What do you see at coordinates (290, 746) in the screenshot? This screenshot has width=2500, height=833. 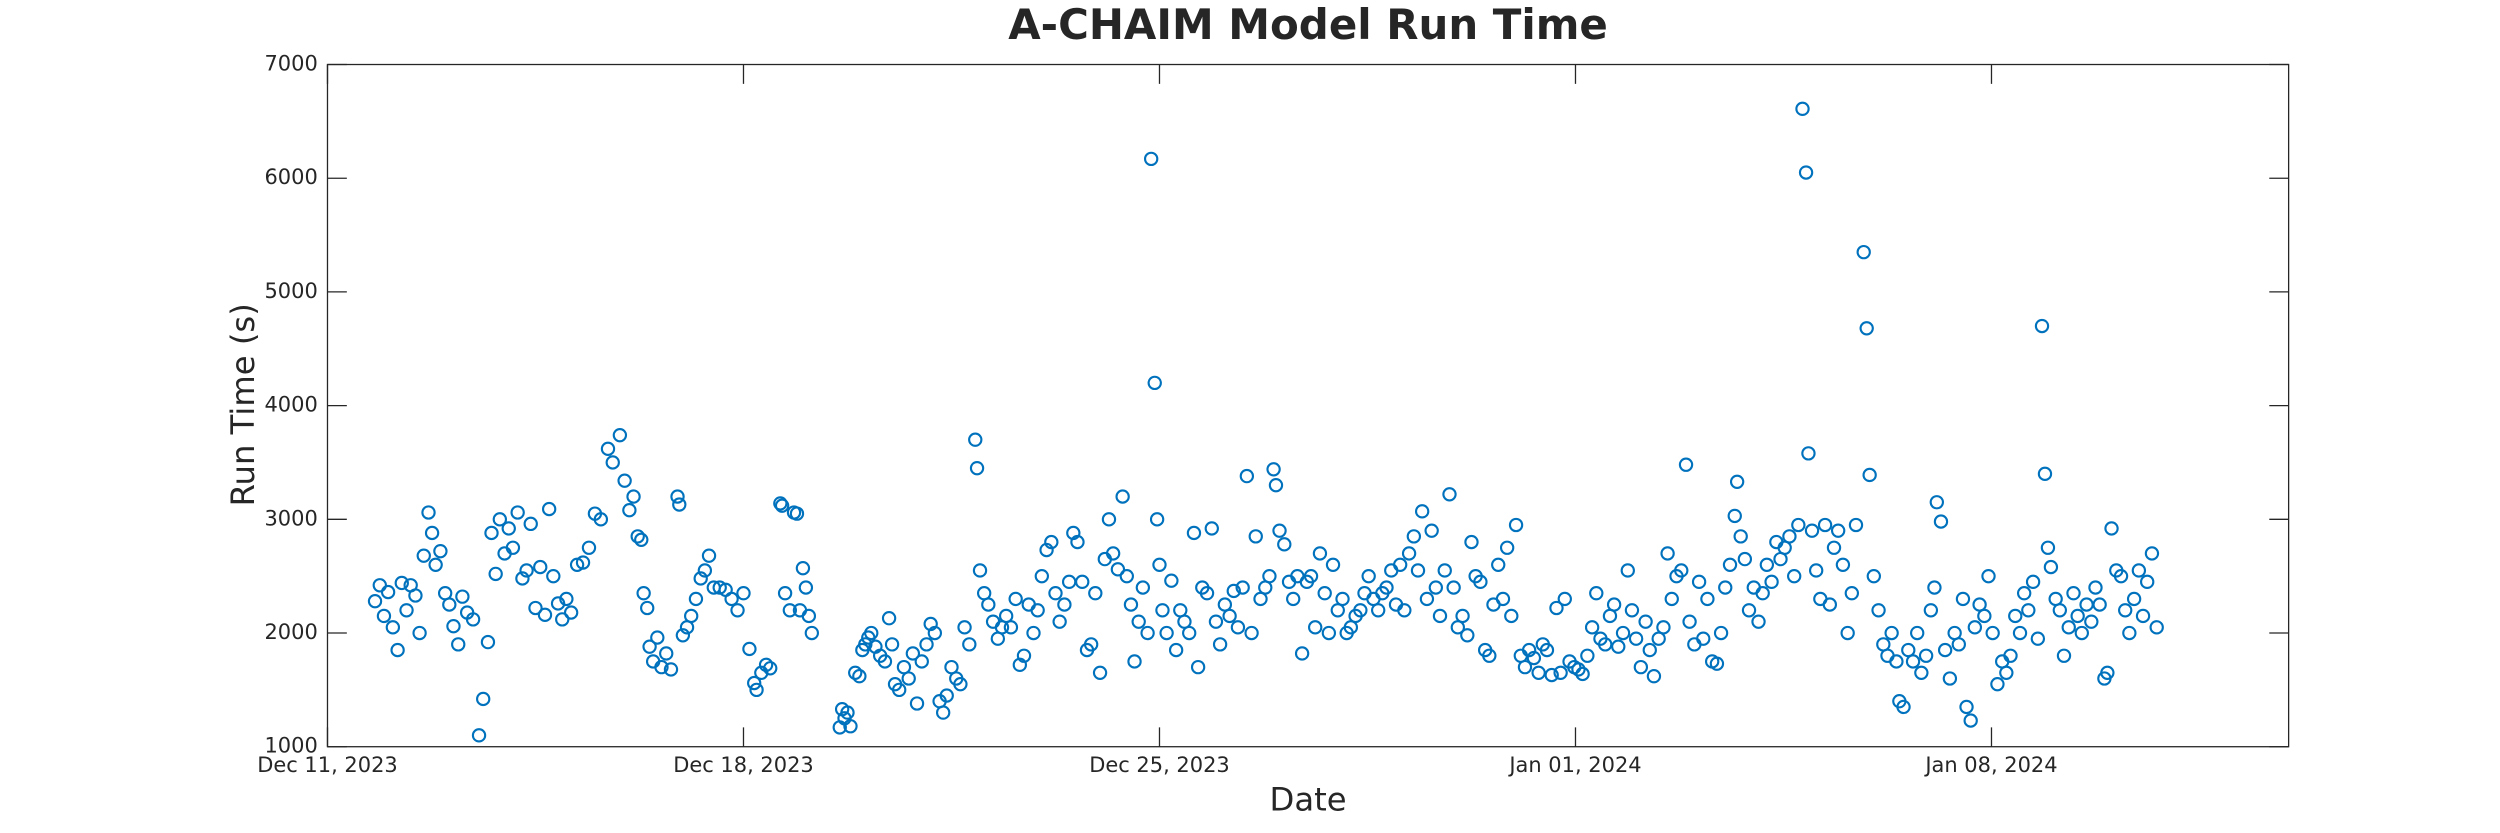 I see `y-tick-label: 1000` at bounding box center [290, 746].